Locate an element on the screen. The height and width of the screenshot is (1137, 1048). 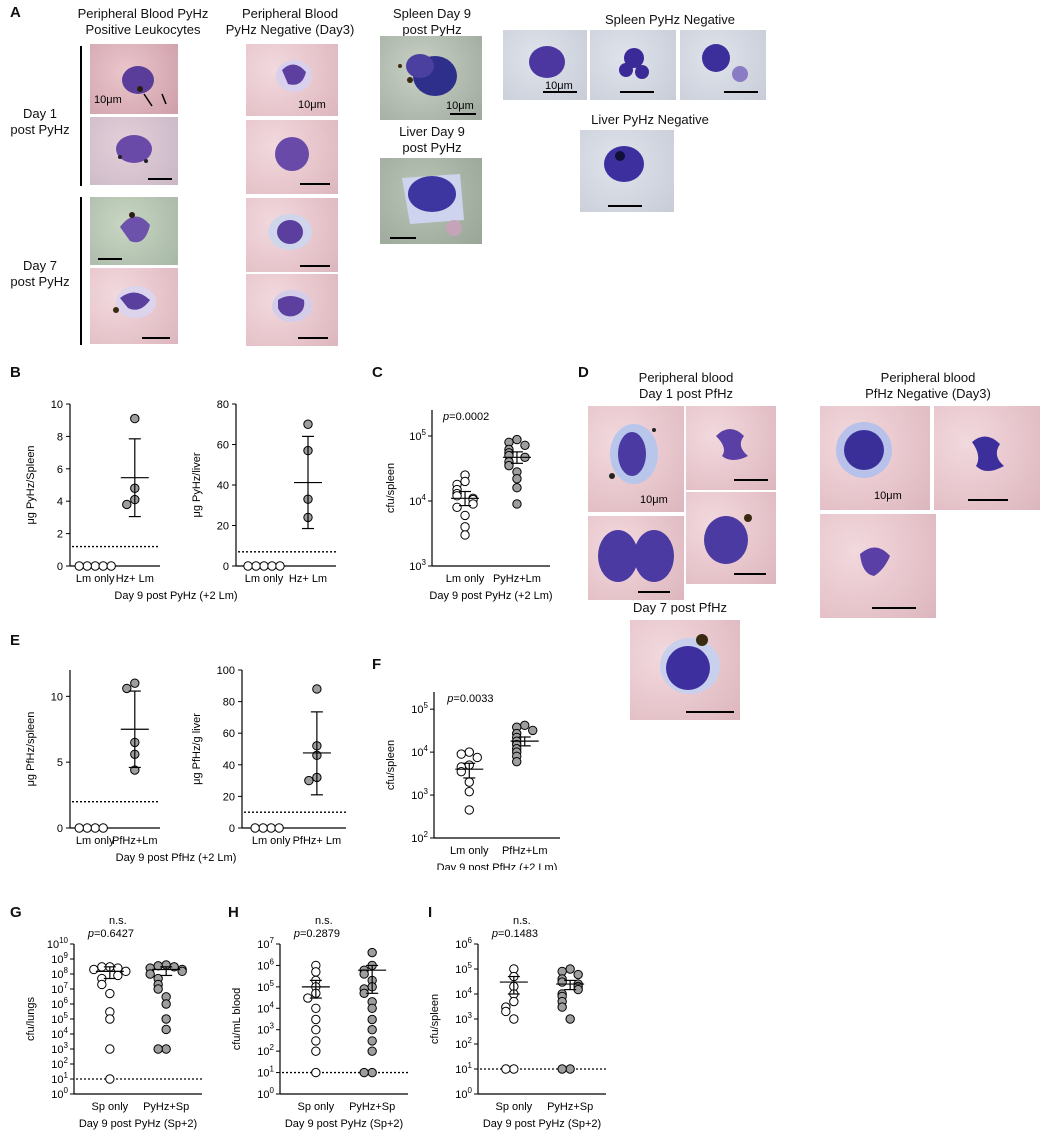
row-label-day7: Day 7 post PyHz is located at coordinates (40, 274).